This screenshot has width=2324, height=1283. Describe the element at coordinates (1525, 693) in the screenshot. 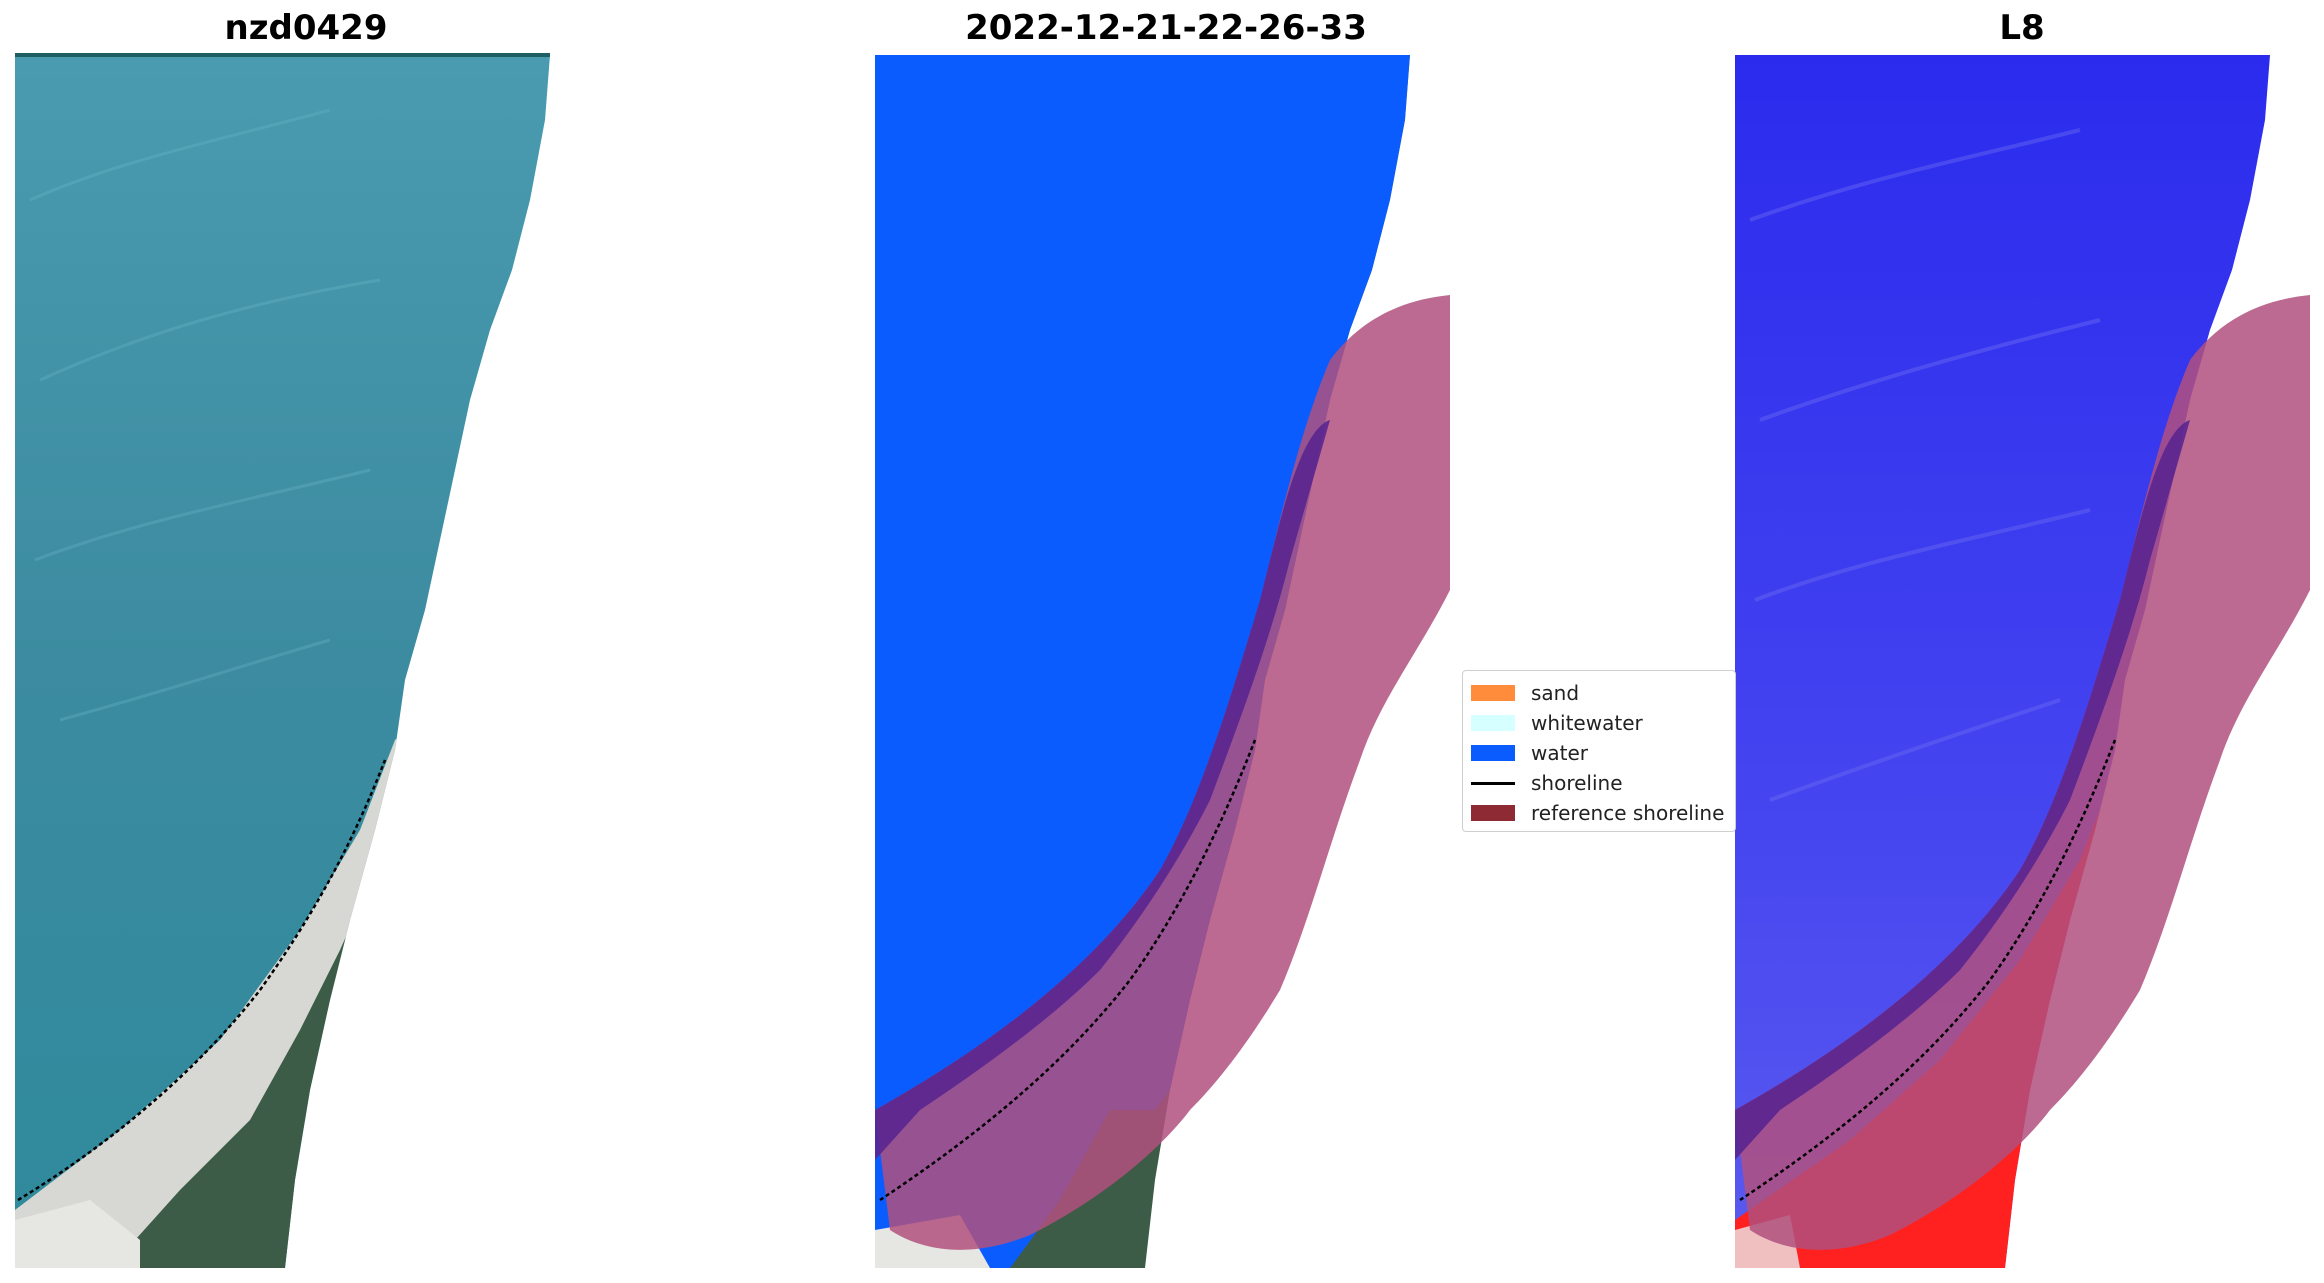

I see `legend-item-sand: sand` at that location.